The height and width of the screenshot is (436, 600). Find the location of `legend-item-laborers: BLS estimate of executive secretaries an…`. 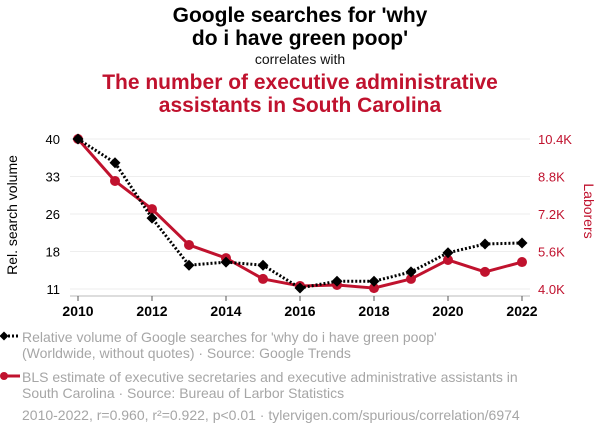

legend-item-laborers: BLS estimate of executive secretaries an… is located at coordinates (259, 385).